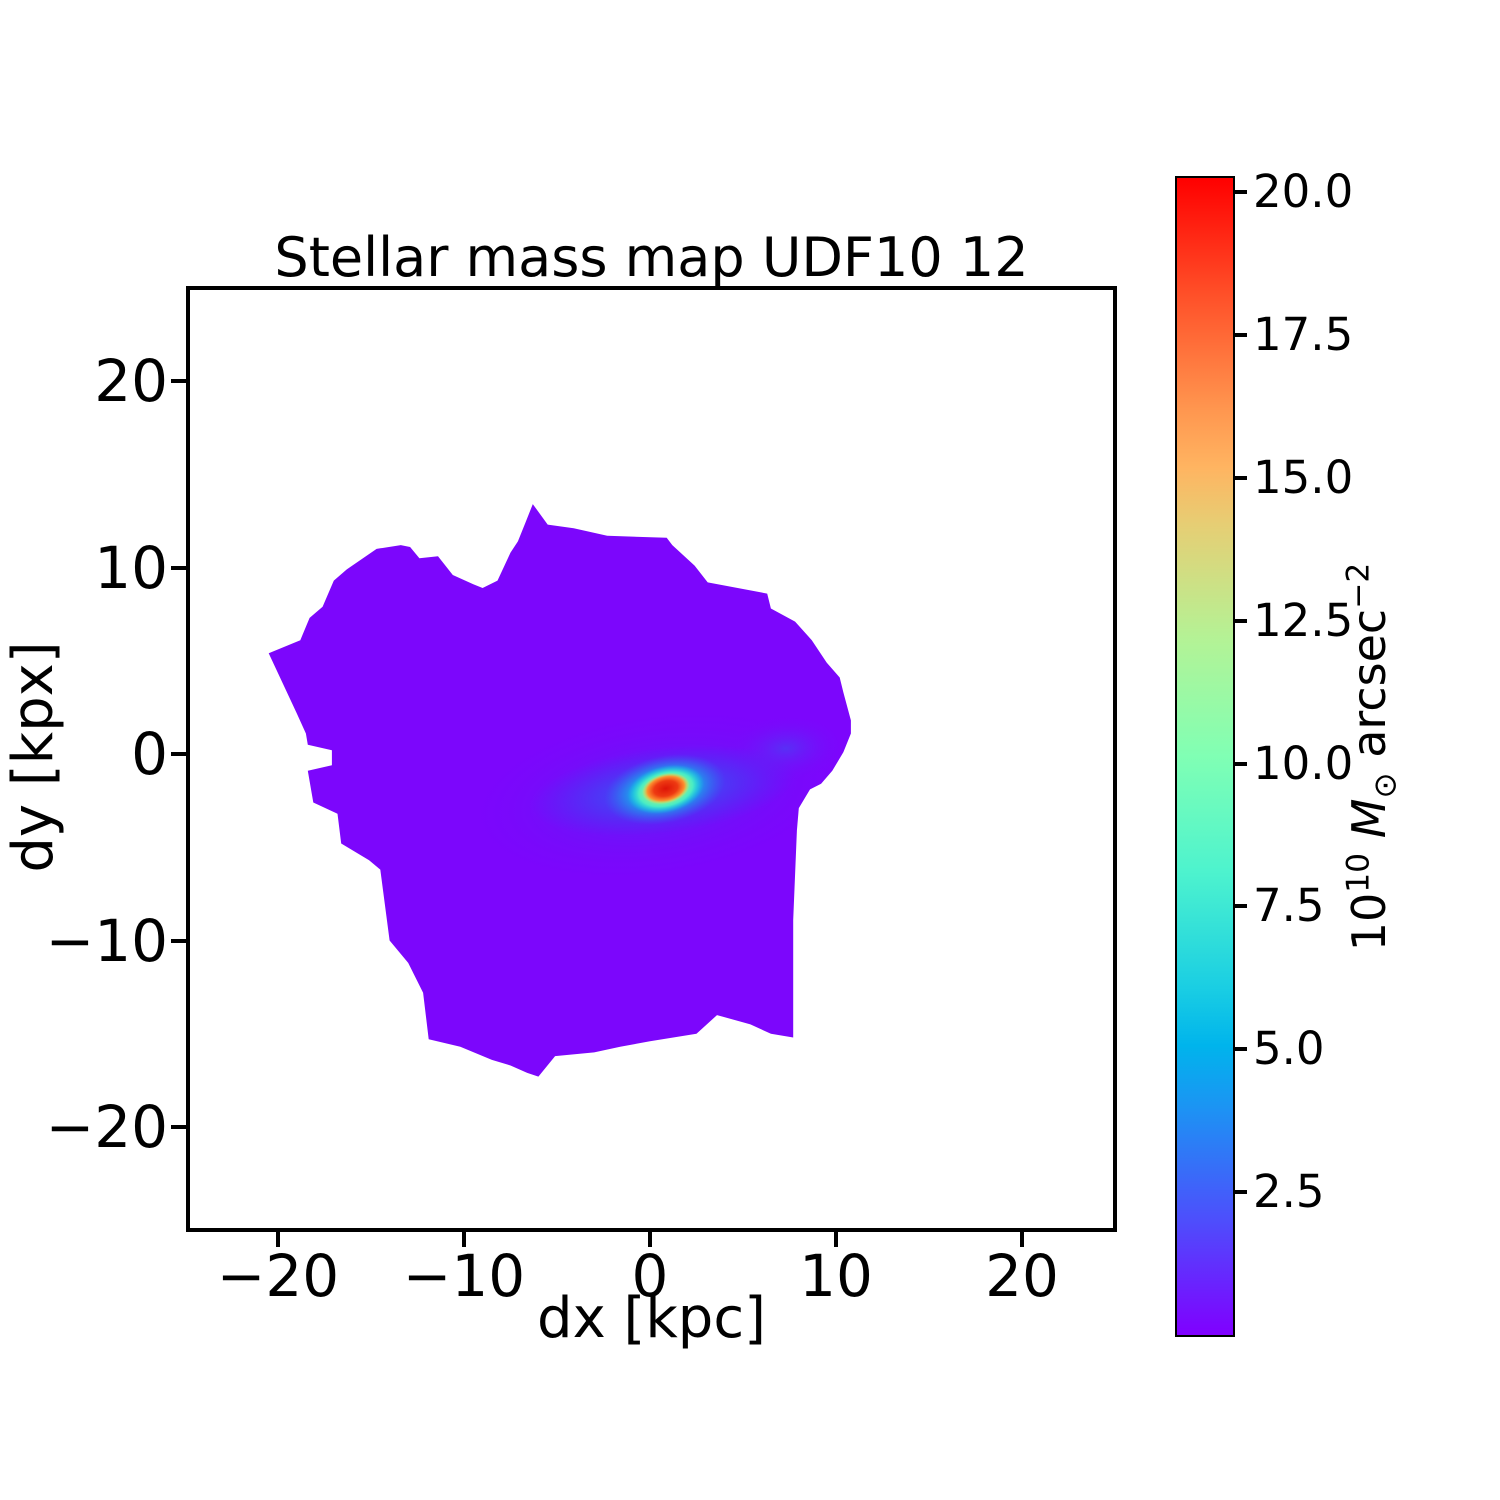 Image resolution: width=1500 pixels, height=1500 pixels. Describe the element at coordinates (149, 754) in the screenshot. I see `y-tick-label: 0` at that location.